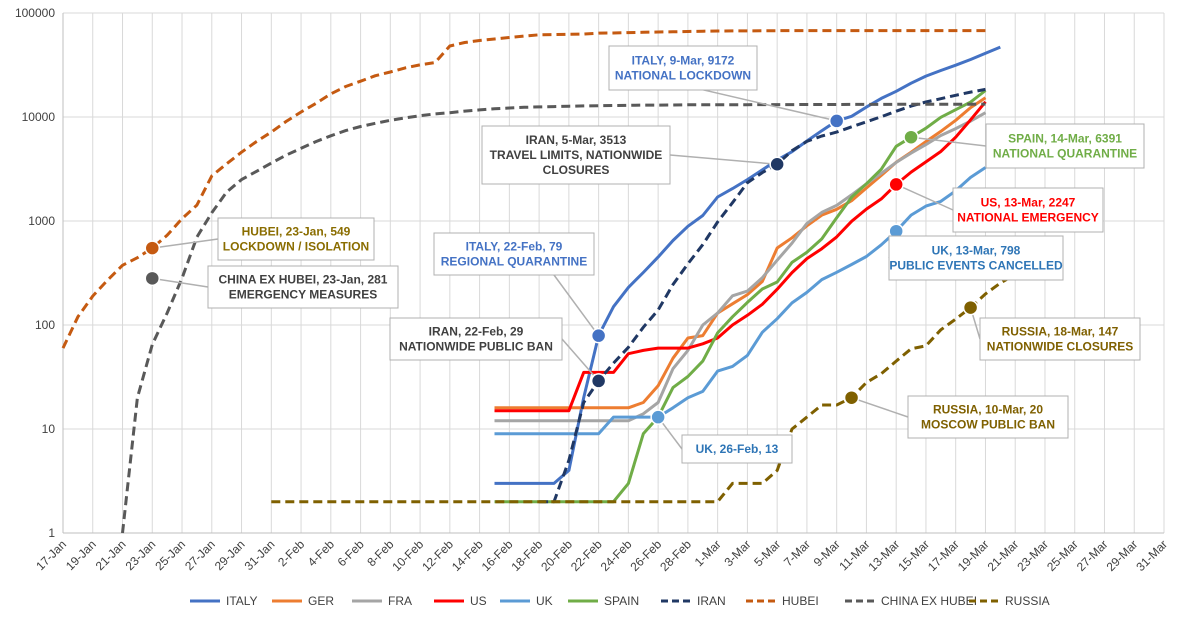 This screenshot has width=1200, height=625. I want to click on y-tick-label: 10, so click(49, 429).